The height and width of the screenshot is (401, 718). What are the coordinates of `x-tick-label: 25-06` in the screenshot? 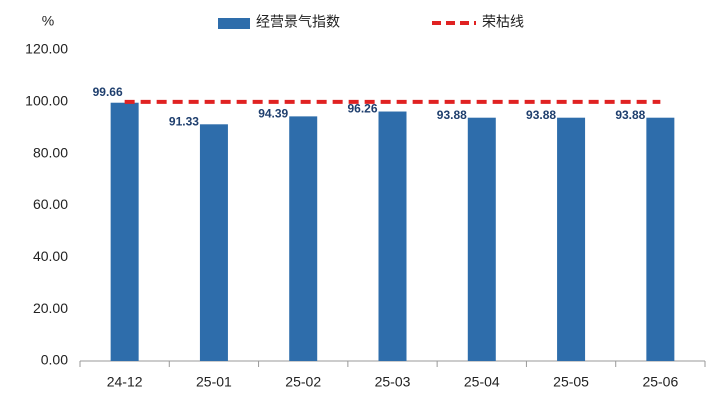 It's located at (660, 382).